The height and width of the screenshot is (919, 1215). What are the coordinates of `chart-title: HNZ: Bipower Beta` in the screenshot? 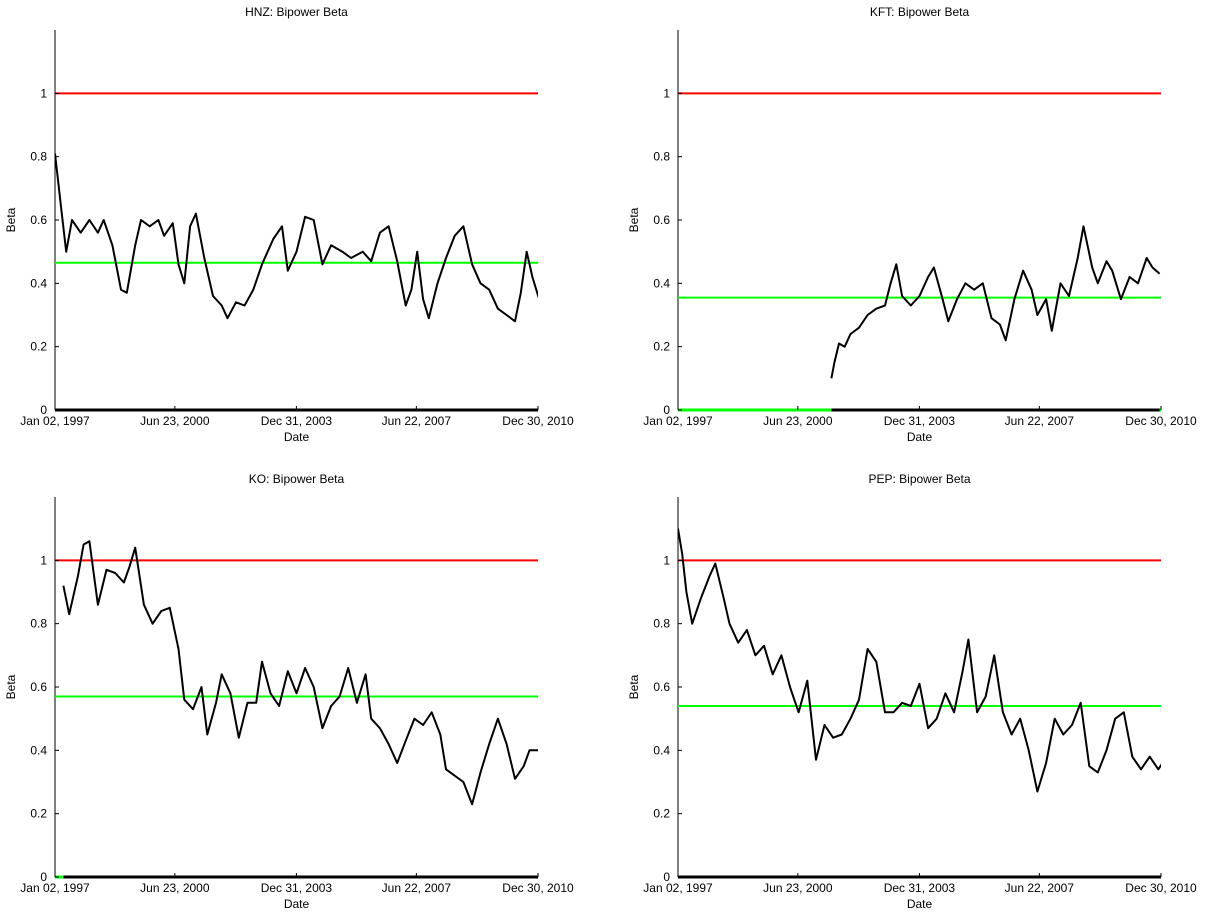 It's located at (296, 12).